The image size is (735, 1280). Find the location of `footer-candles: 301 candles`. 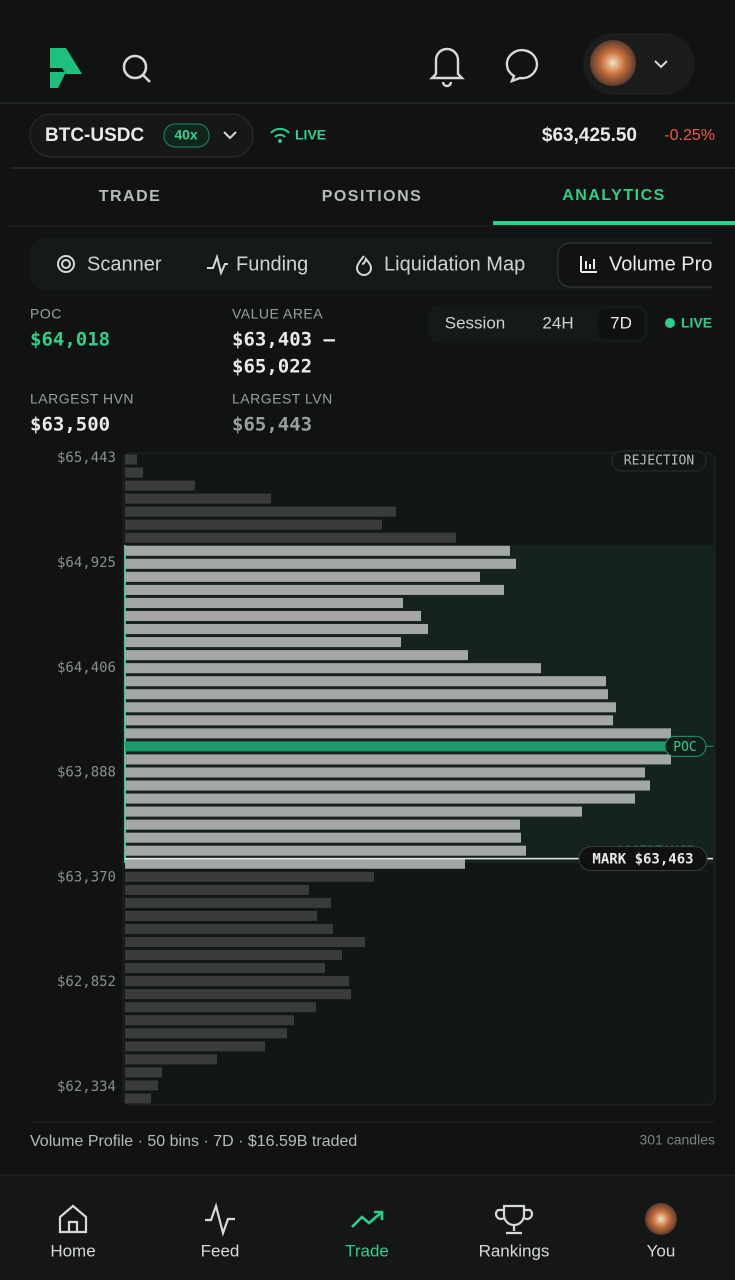

footer-candles: 301 candles is located at coordinates (677, 1140).